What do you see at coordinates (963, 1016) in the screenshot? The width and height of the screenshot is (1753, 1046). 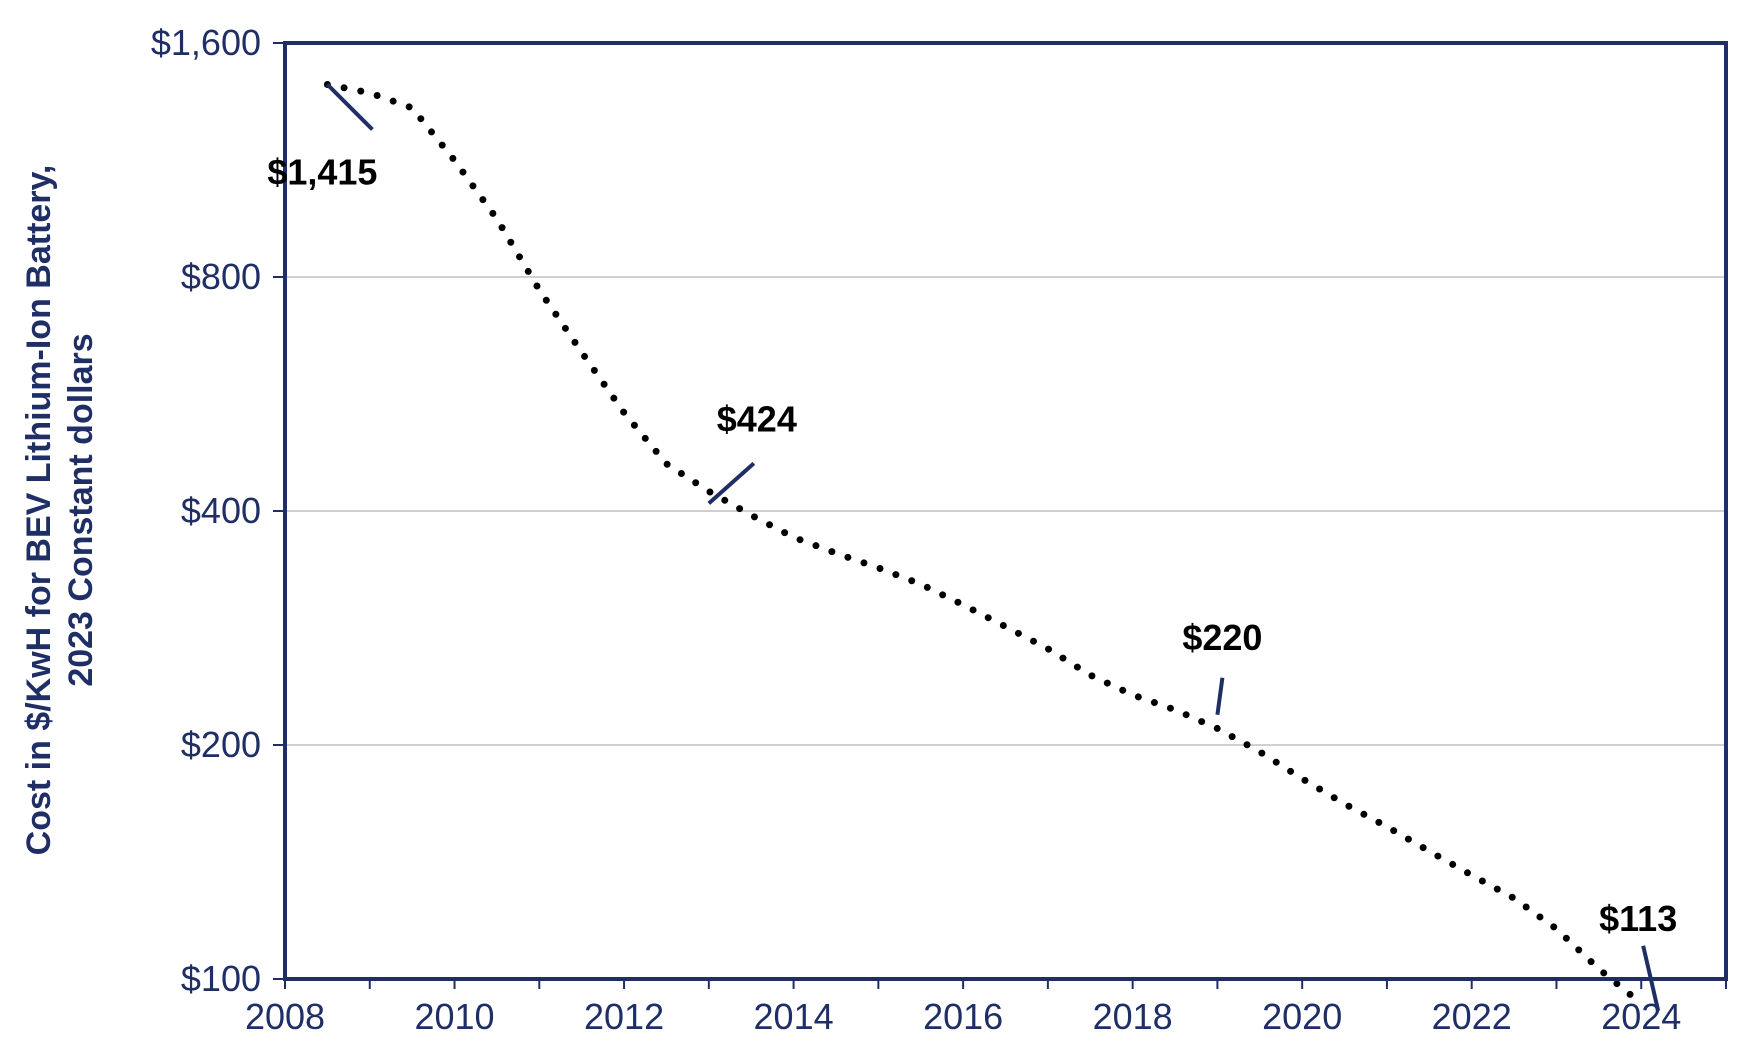 I see `x-tick-label: 2016` at bounding box center [963, 1016].